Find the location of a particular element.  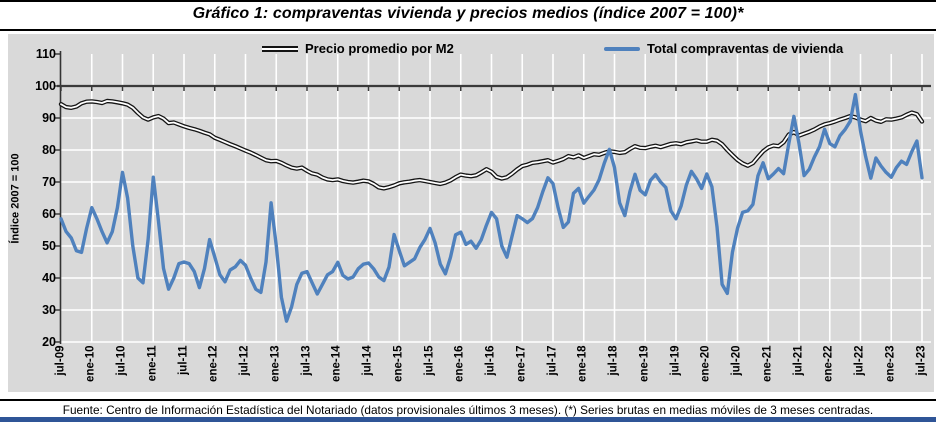

y-tick-label: 50 is located at coordinates (49, 246).